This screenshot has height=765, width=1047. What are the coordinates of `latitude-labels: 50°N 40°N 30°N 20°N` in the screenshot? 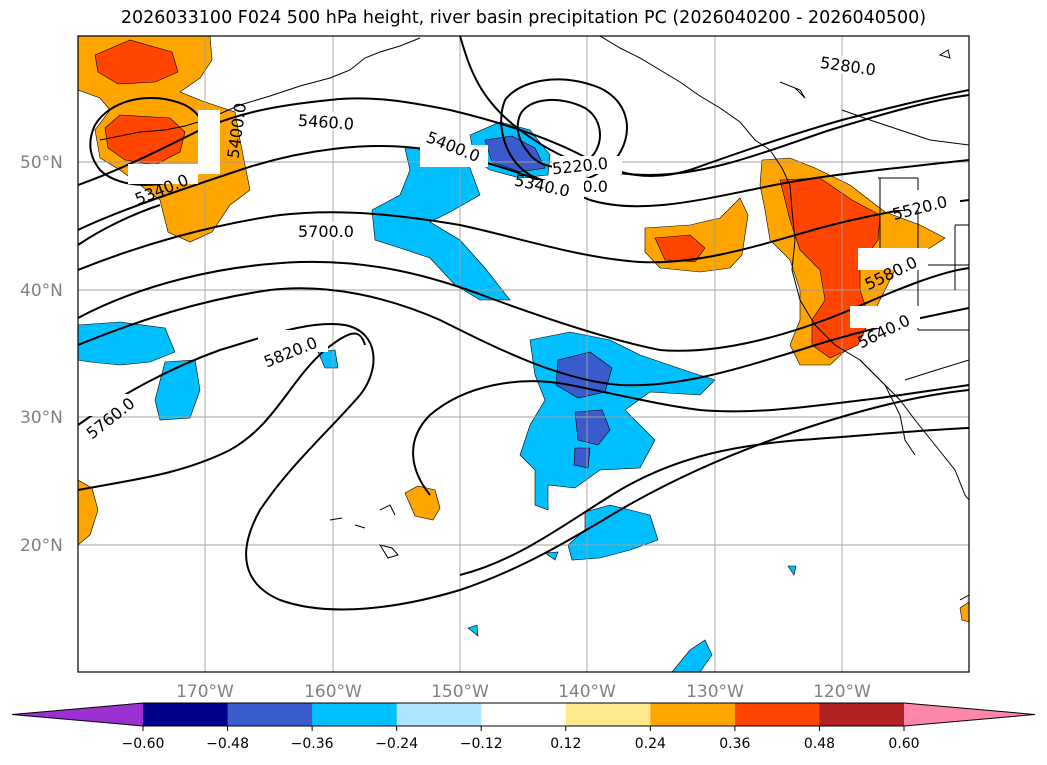 It's located at (41, 354).